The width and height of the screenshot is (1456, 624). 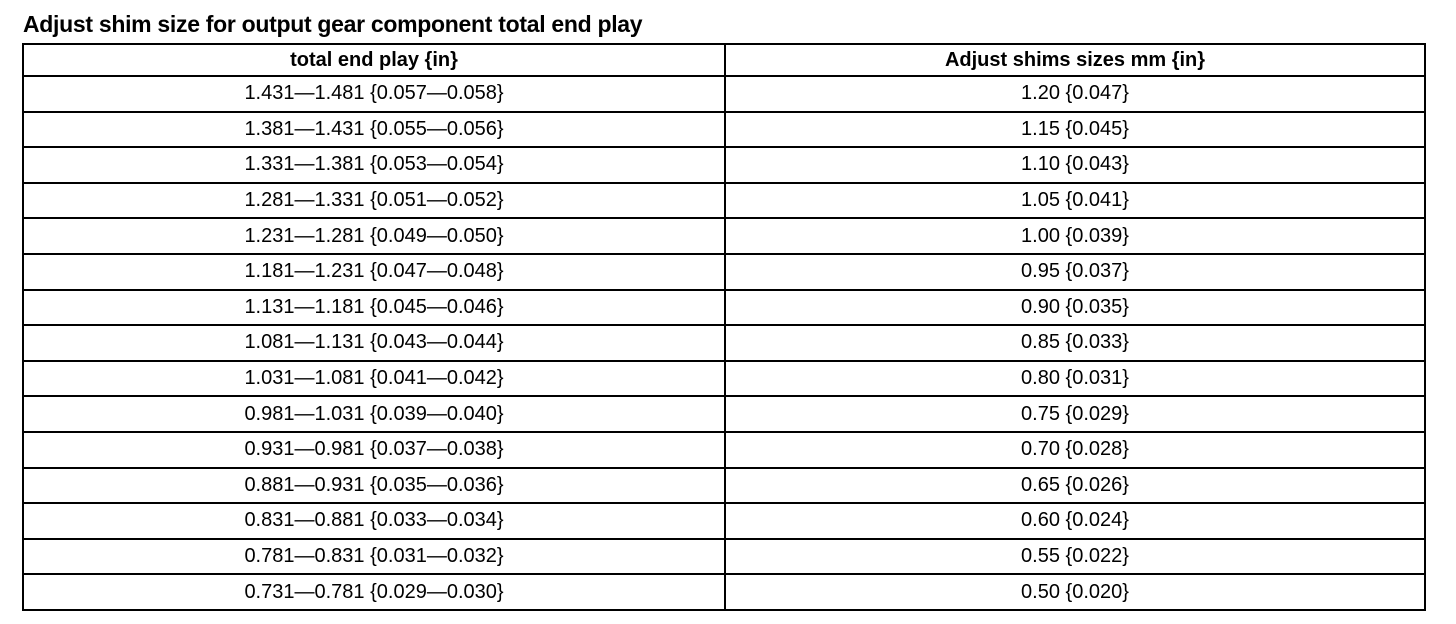 I want to click on table-row: 0.881—0.931 {0.035—0.036} 0.65 {0.026}, so click(x=724, y=485).